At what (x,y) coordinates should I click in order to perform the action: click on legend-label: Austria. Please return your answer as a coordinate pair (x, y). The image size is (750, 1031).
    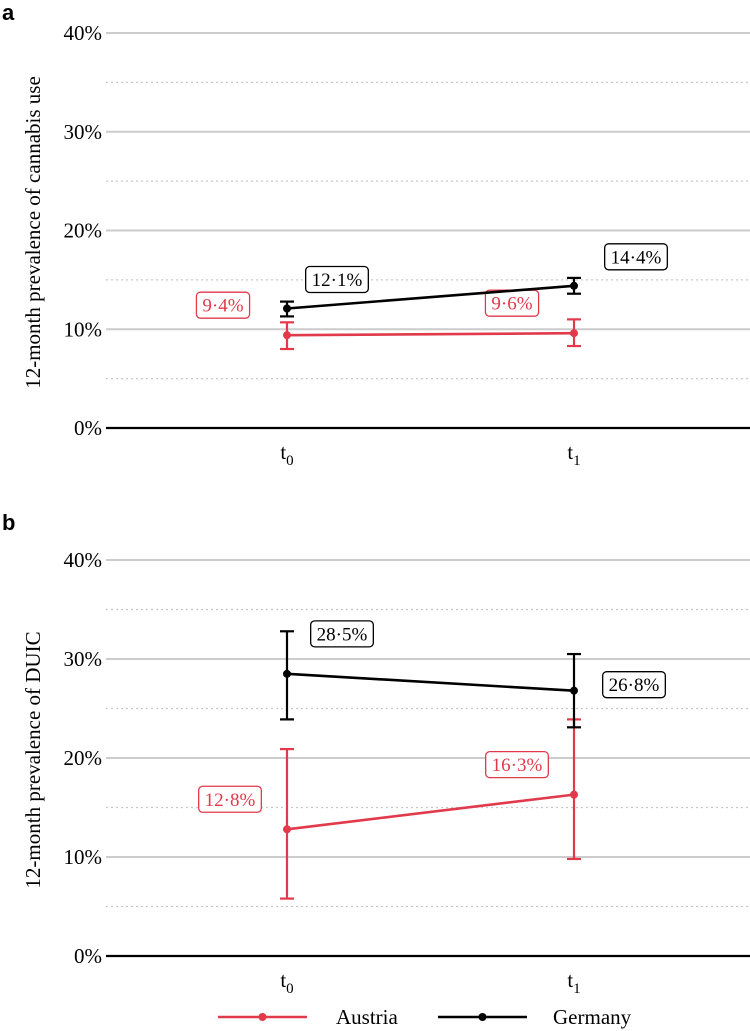
    Looking at the image, I should click on (367, 1017).